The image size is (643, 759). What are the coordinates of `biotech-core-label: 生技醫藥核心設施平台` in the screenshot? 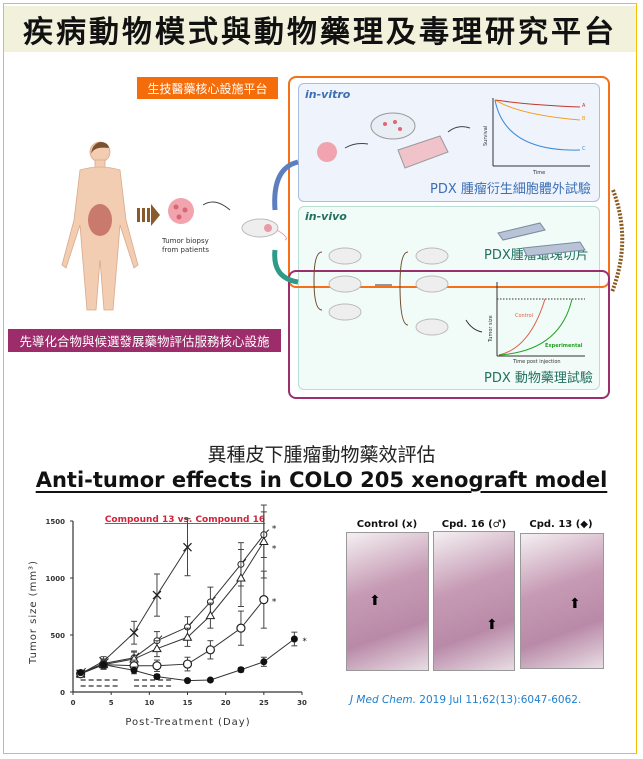 It's located at (207, 88).